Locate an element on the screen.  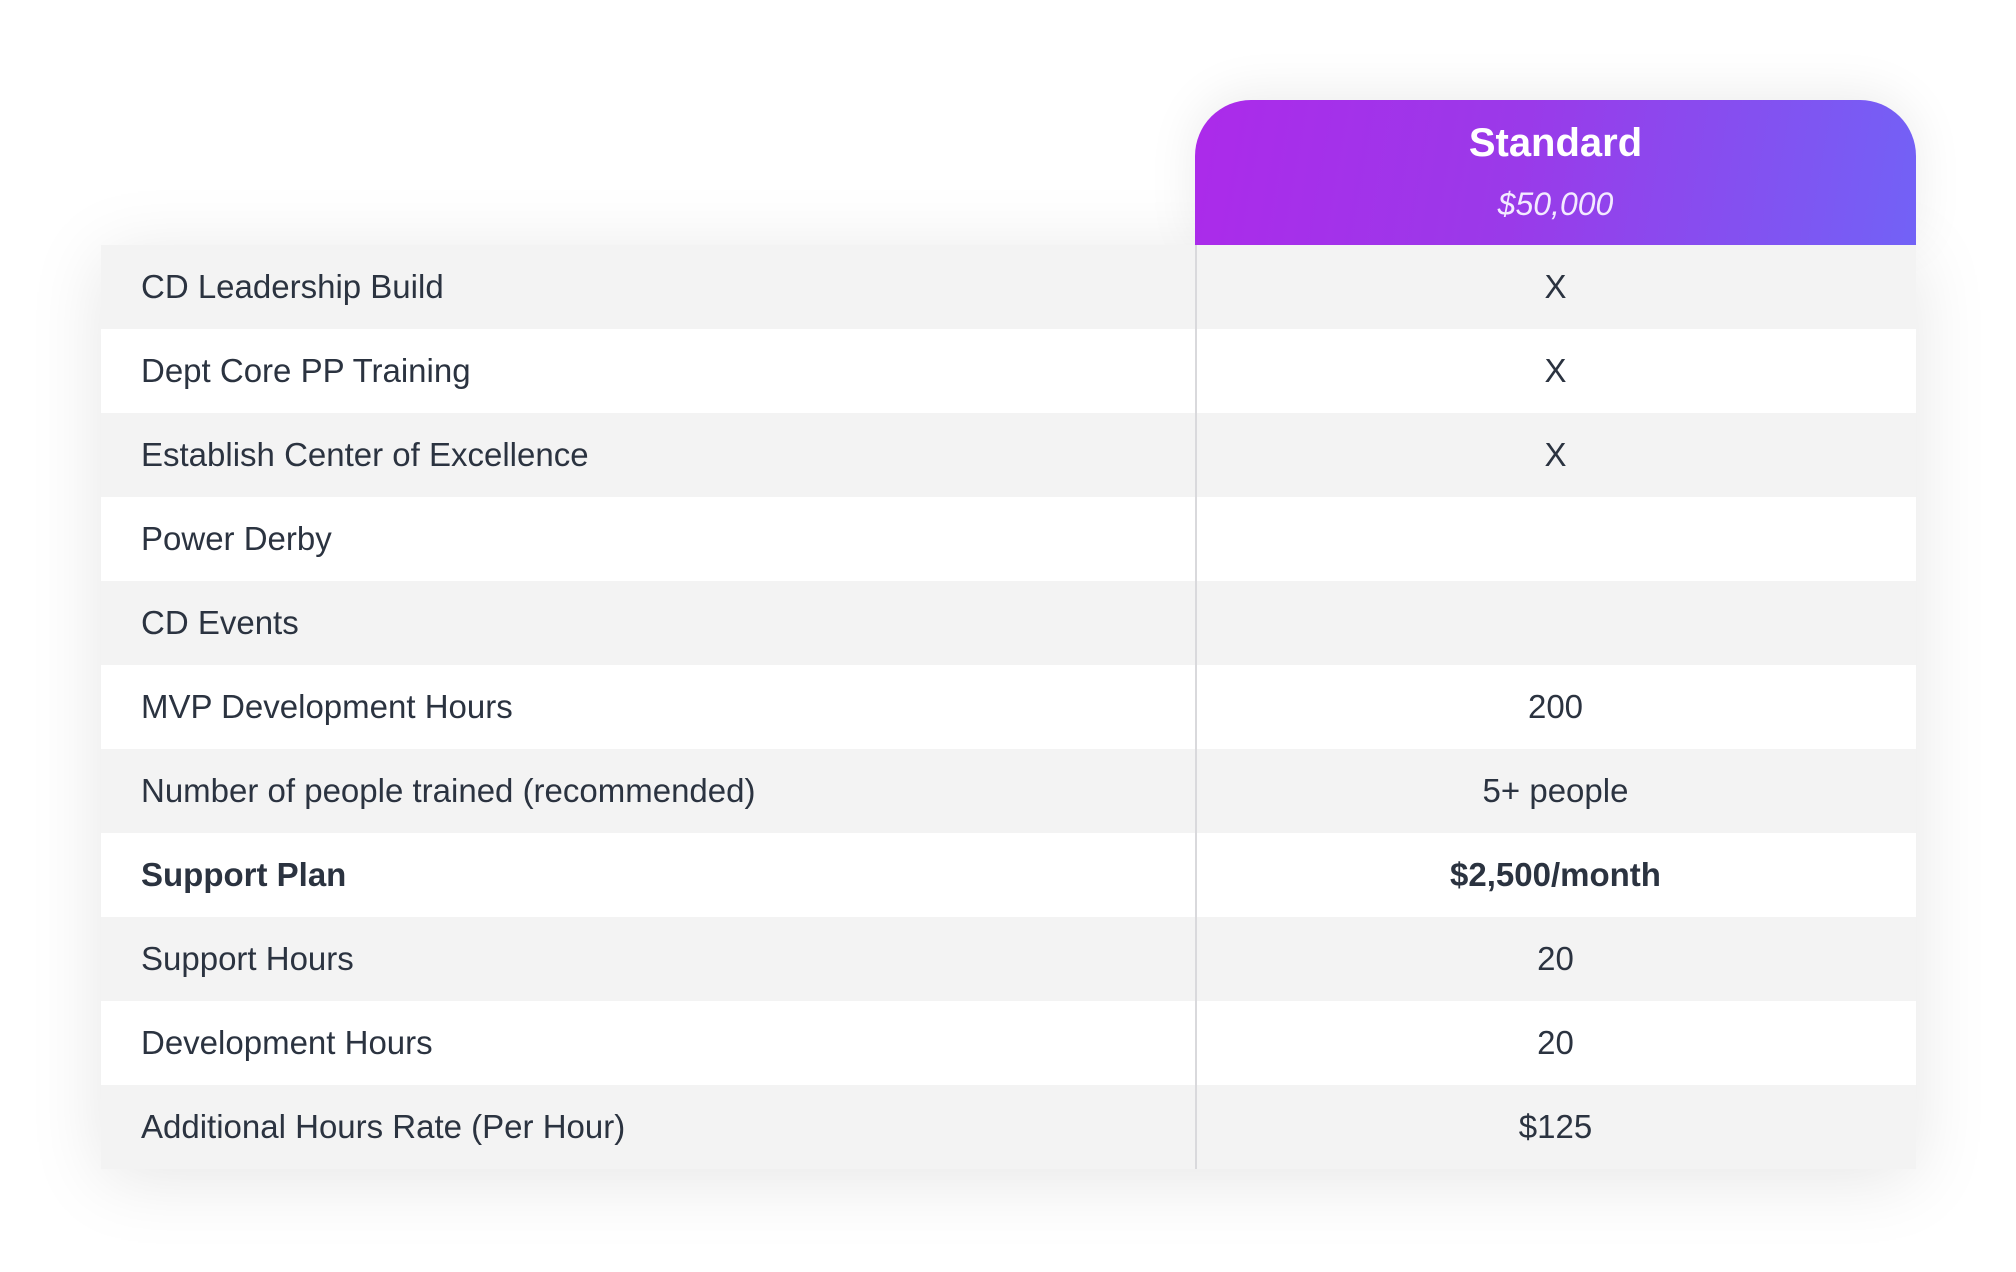
column-divider is located at coordinates (1196, 707).